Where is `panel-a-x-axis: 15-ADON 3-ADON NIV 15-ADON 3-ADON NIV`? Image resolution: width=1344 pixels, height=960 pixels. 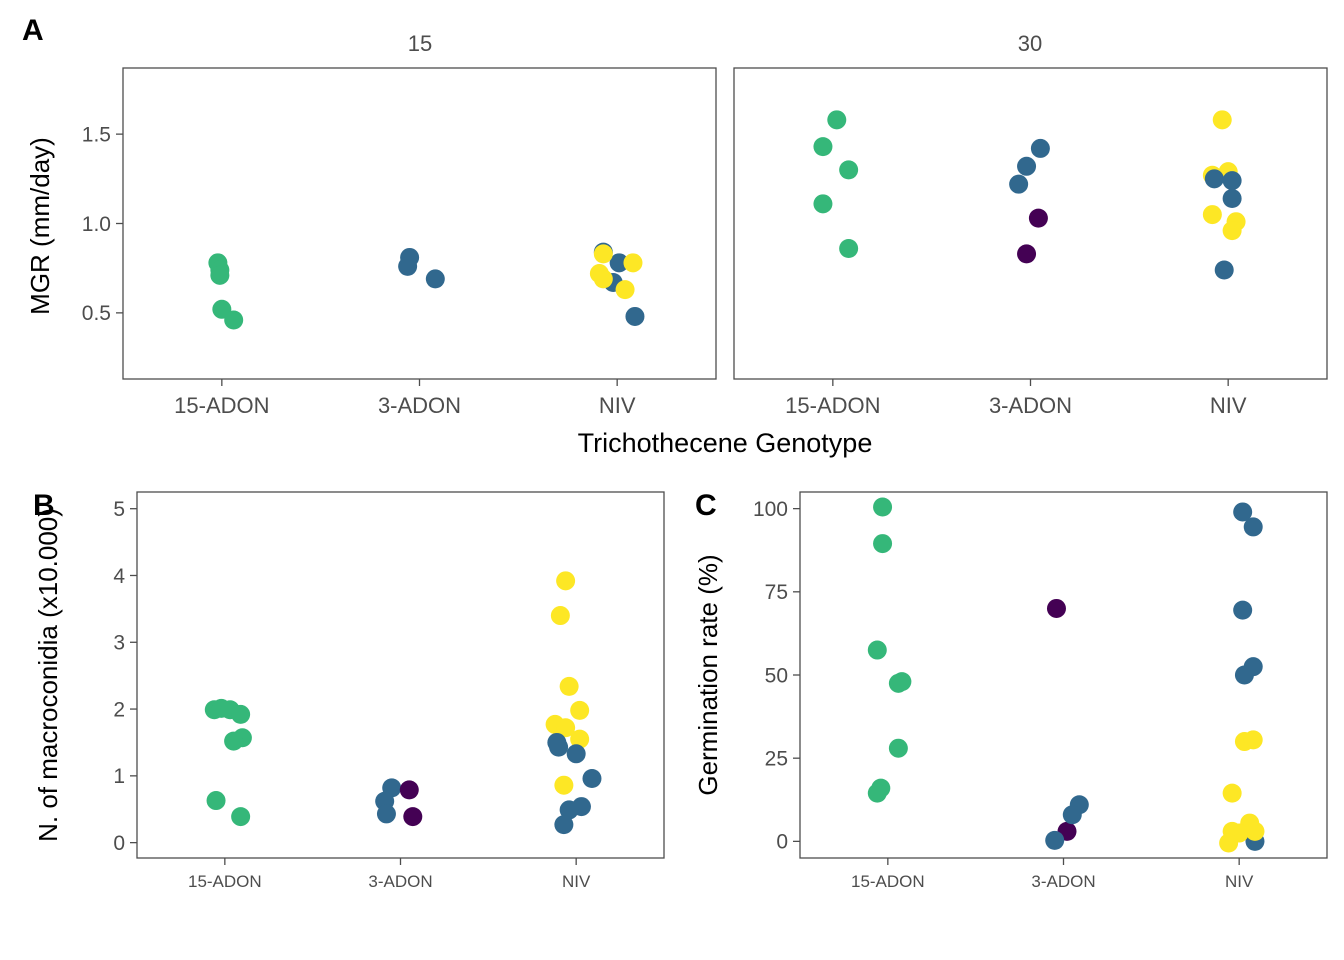 panel-a-x-axis: 15-ADON 3-ADON NIV 15-ADON 3-ADON NIV is located at coordinates (710, 398).